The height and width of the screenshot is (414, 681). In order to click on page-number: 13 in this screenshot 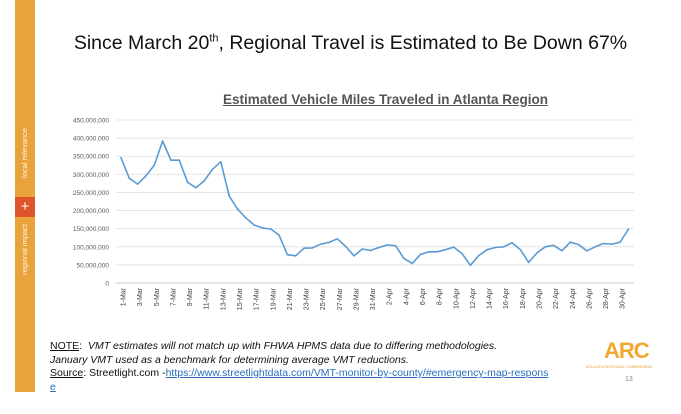, I will do `click(629, 379)`.